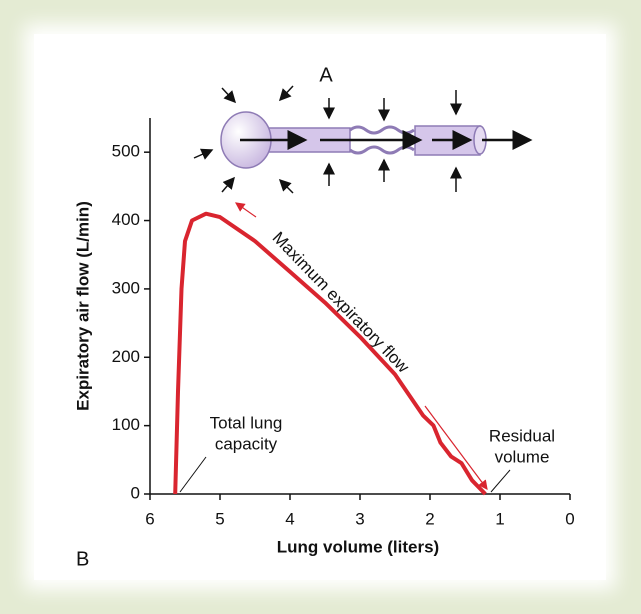 The height and width of the screenshot is (614, 641). What do you see at coordinates (82, 306) in the screenshot?
I see `y-axis-label: Expiratory air flow (L/min)` at bounding box center [82, 306].